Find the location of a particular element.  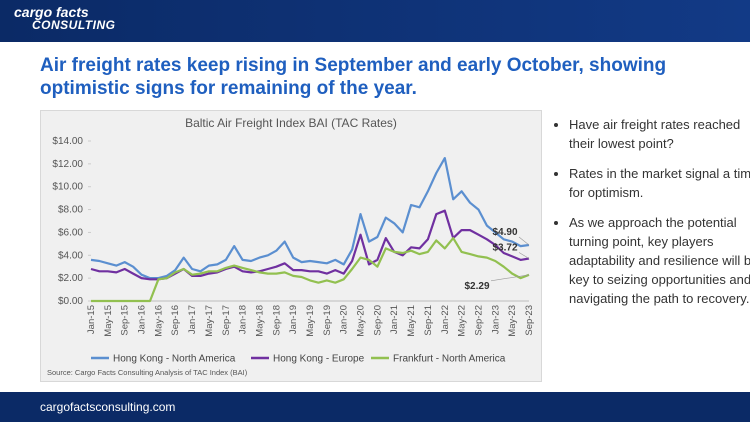

x-tick-label: May-21 is located at coordinates (411, 321).